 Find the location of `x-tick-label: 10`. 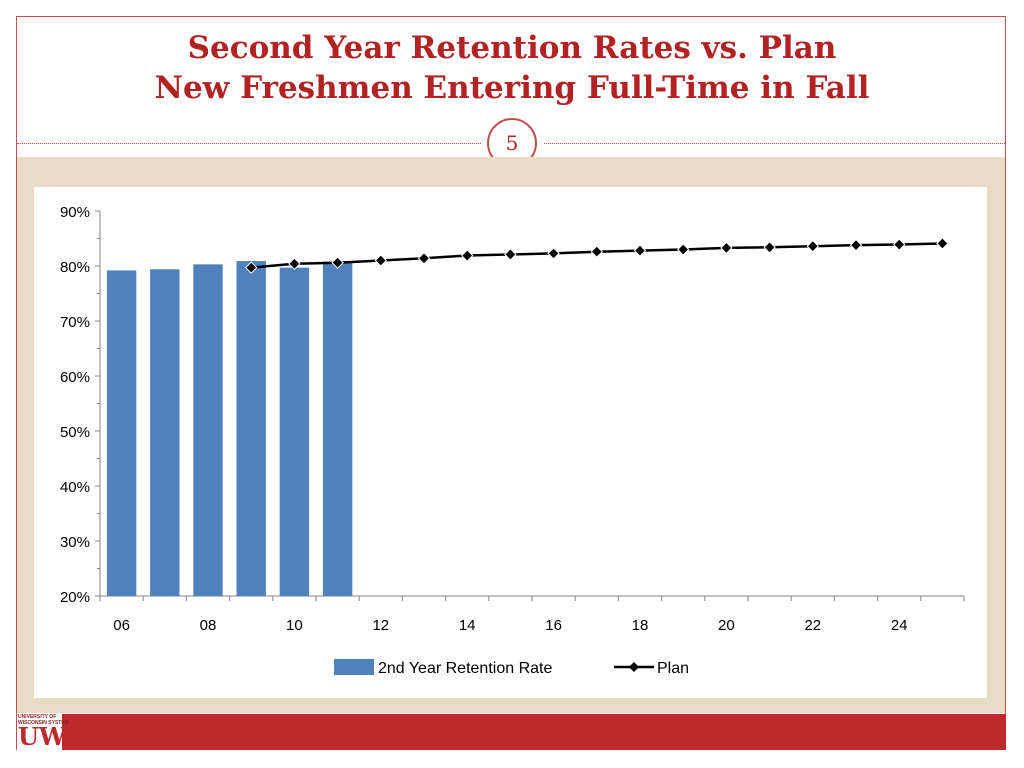

x-tick-label: 10 is located at coordinates (294, 625).